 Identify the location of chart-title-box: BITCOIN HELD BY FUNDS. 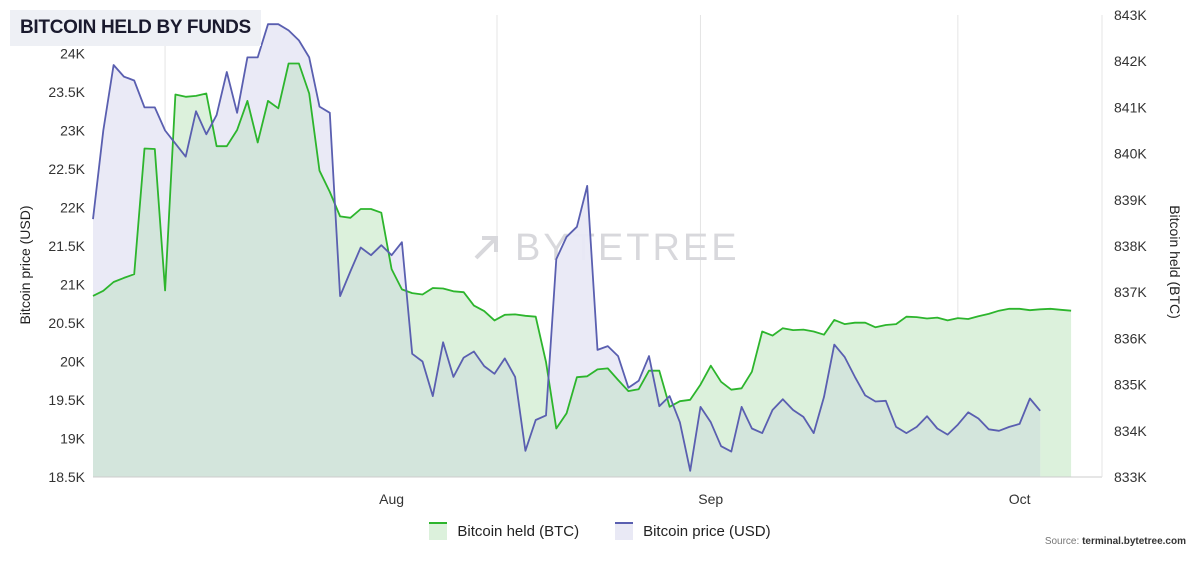
(135, 28).